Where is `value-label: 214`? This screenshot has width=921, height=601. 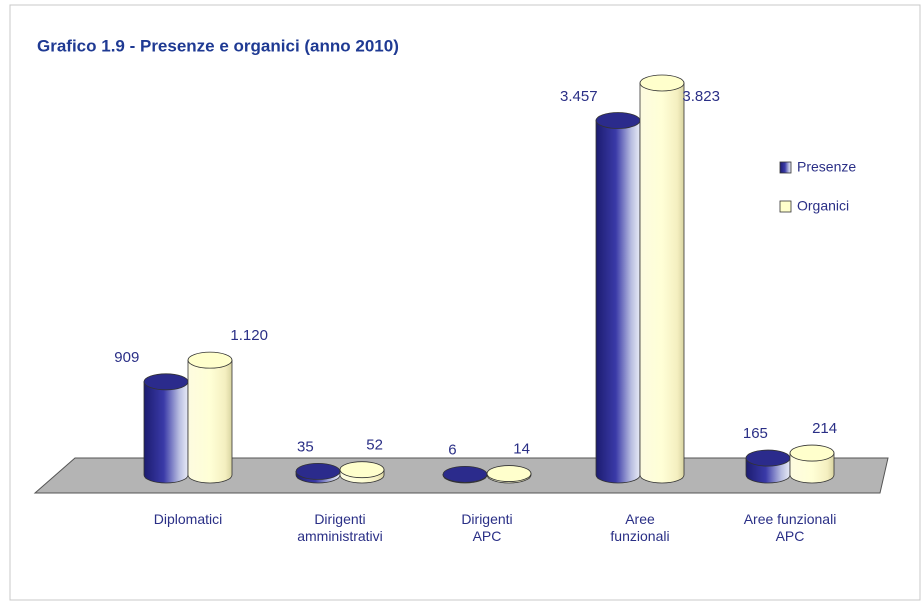 value-label: 214 is located at coordinates (824, 428).